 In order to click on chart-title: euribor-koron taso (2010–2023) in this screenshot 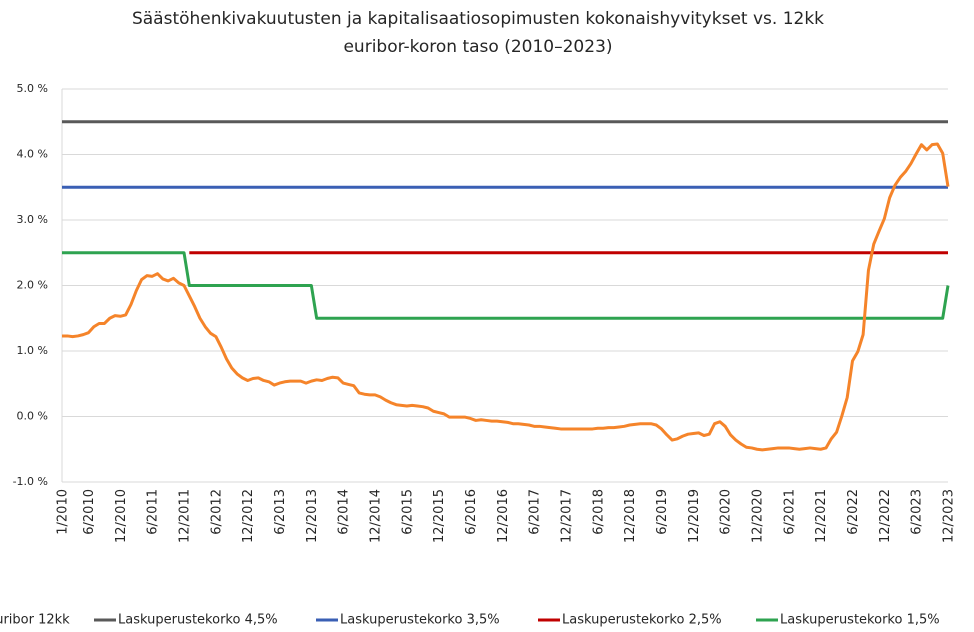, I will do `click(477, 47)`.